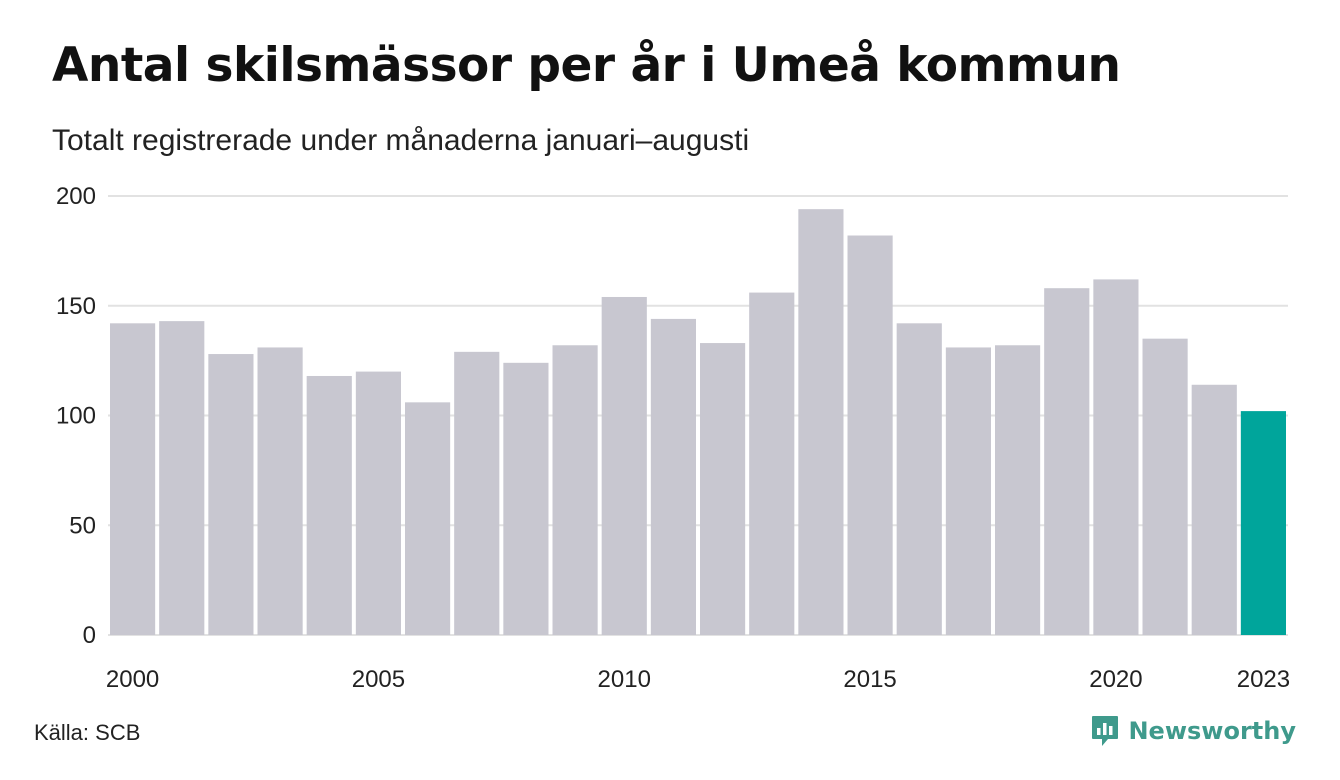 This screenshot has height=780, width=1340. What do you see at coordinates (132, 679) in the screenshot?
I see `x-tick-label-2000: 2000` at bounding box center [132, 679].